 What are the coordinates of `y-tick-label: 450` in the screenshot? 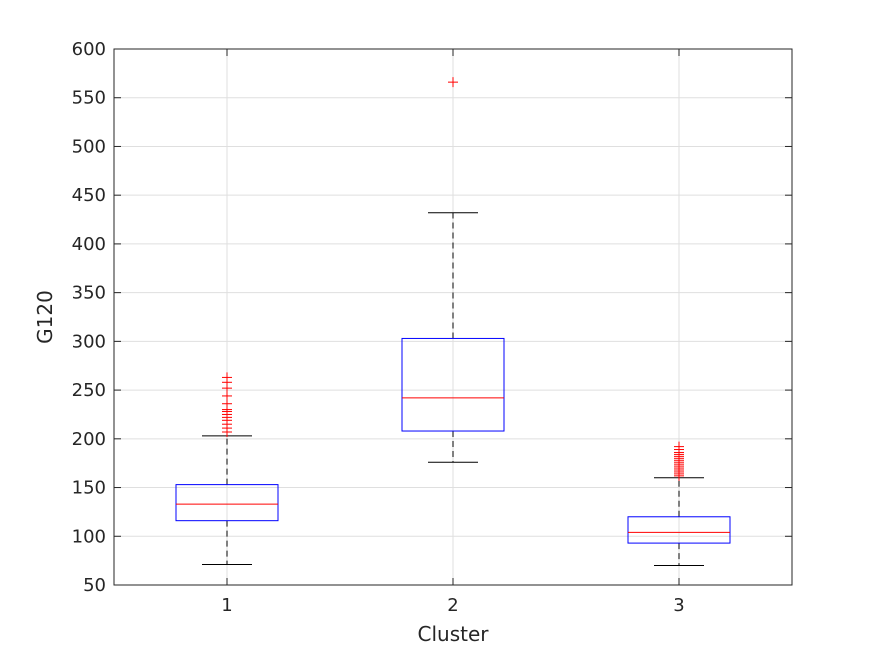 It's located at (89, 195).